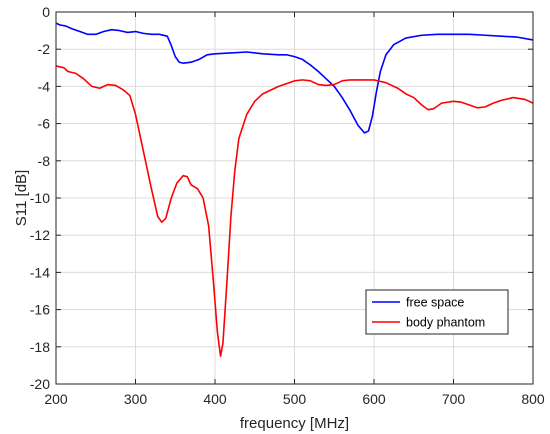 The width and height of the screenshot is (550, 434). What do you see at coordinates (46, 12) in the screenshot?
I see `y-tick-label: 0` at bounding box center [46, 12].